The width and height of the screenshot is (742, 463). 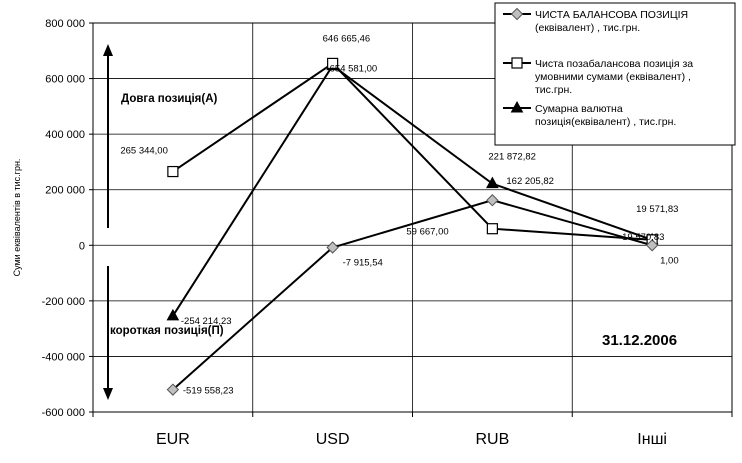 I want to click on legend-marker-triangle, so click(x=517, y=106).